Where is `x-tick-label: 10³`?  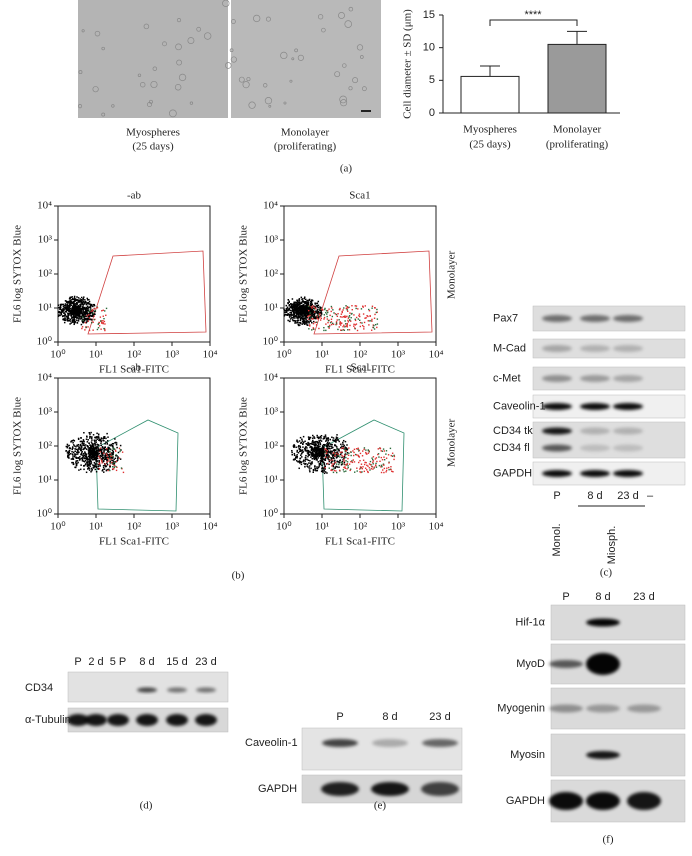 x-tick-label: 10³ is located at coordinates (398, 527).